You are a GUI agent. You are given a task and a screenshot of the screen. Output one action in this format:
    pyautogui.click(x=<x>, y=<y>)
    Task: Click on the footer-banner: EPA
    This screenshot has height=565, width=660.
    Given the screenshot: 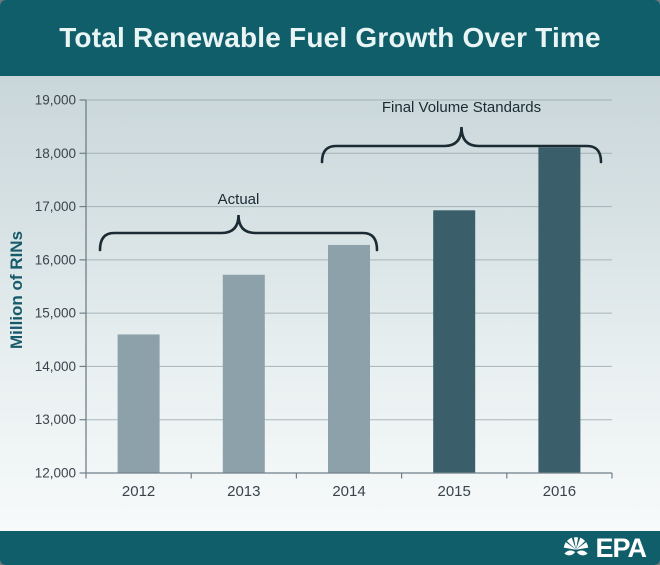 What is the action you would take?
    pyautogui.click(x=330, y=548)
    